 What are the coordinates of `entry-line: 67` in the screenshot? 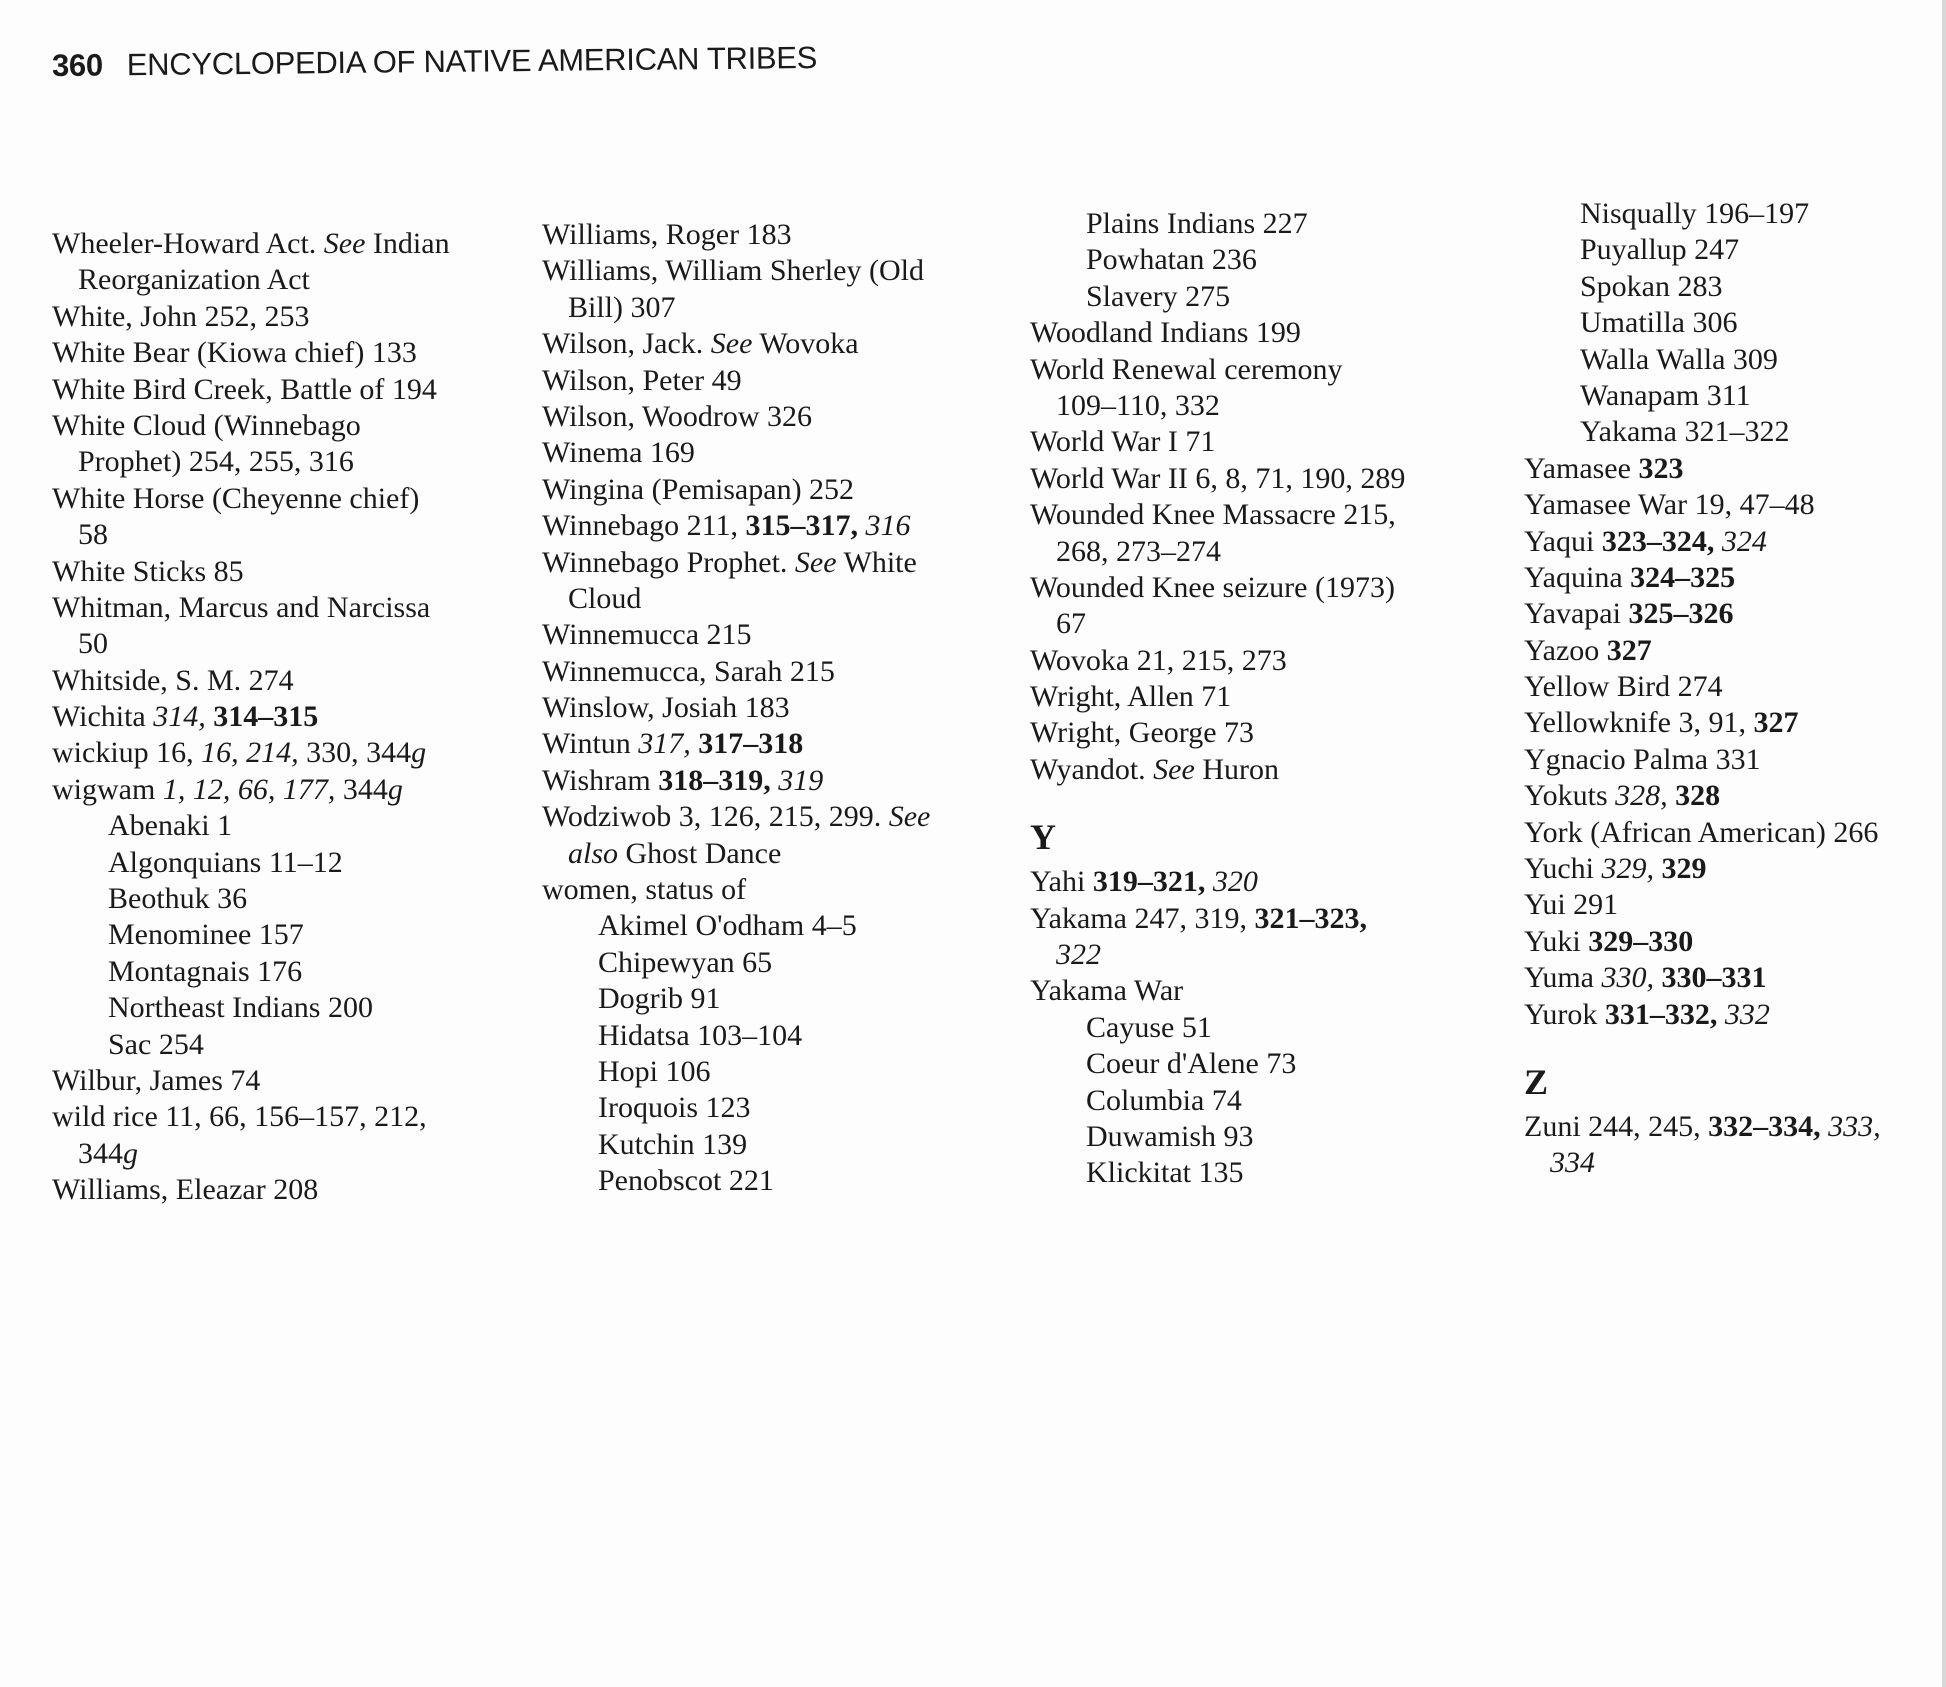 It's located at (1217, 624).